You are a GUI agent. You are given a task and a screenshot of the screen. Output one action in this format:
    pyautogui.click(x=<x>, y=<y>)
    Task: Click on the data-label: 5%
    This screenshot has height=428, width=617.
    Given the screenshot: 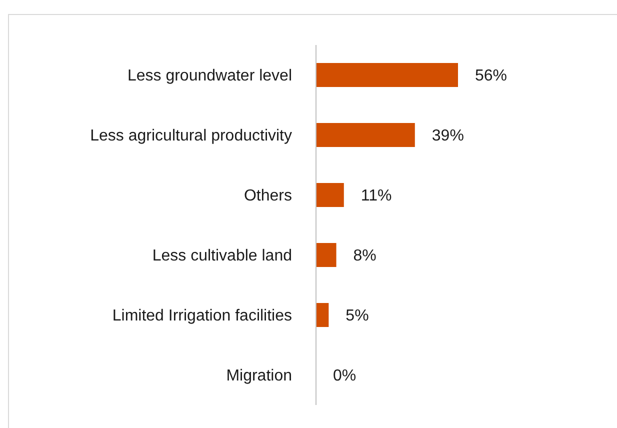 What is the action you would take?
    pyautogui.click(x=357, y=316)
    